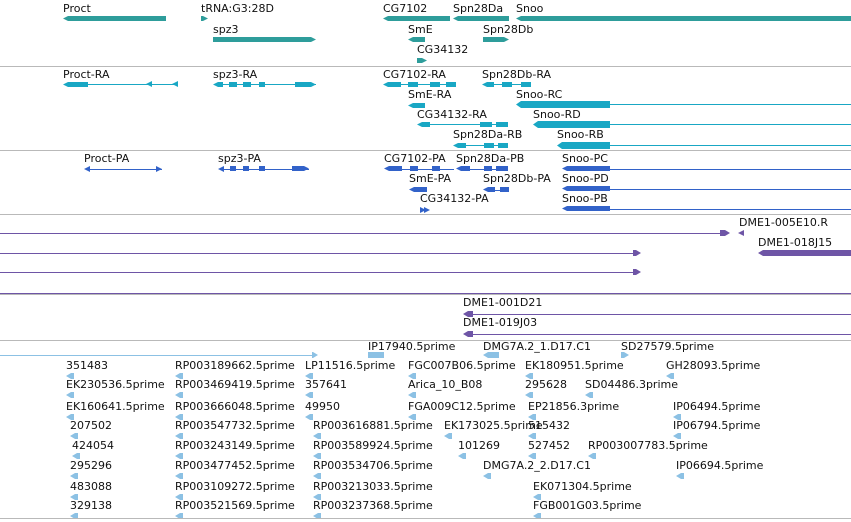 This screenshot has width=851, height=522. Describe the element at coordinates (713, 365) in the screenshot. I see `feature-label: GH28093.5prime` at that location.